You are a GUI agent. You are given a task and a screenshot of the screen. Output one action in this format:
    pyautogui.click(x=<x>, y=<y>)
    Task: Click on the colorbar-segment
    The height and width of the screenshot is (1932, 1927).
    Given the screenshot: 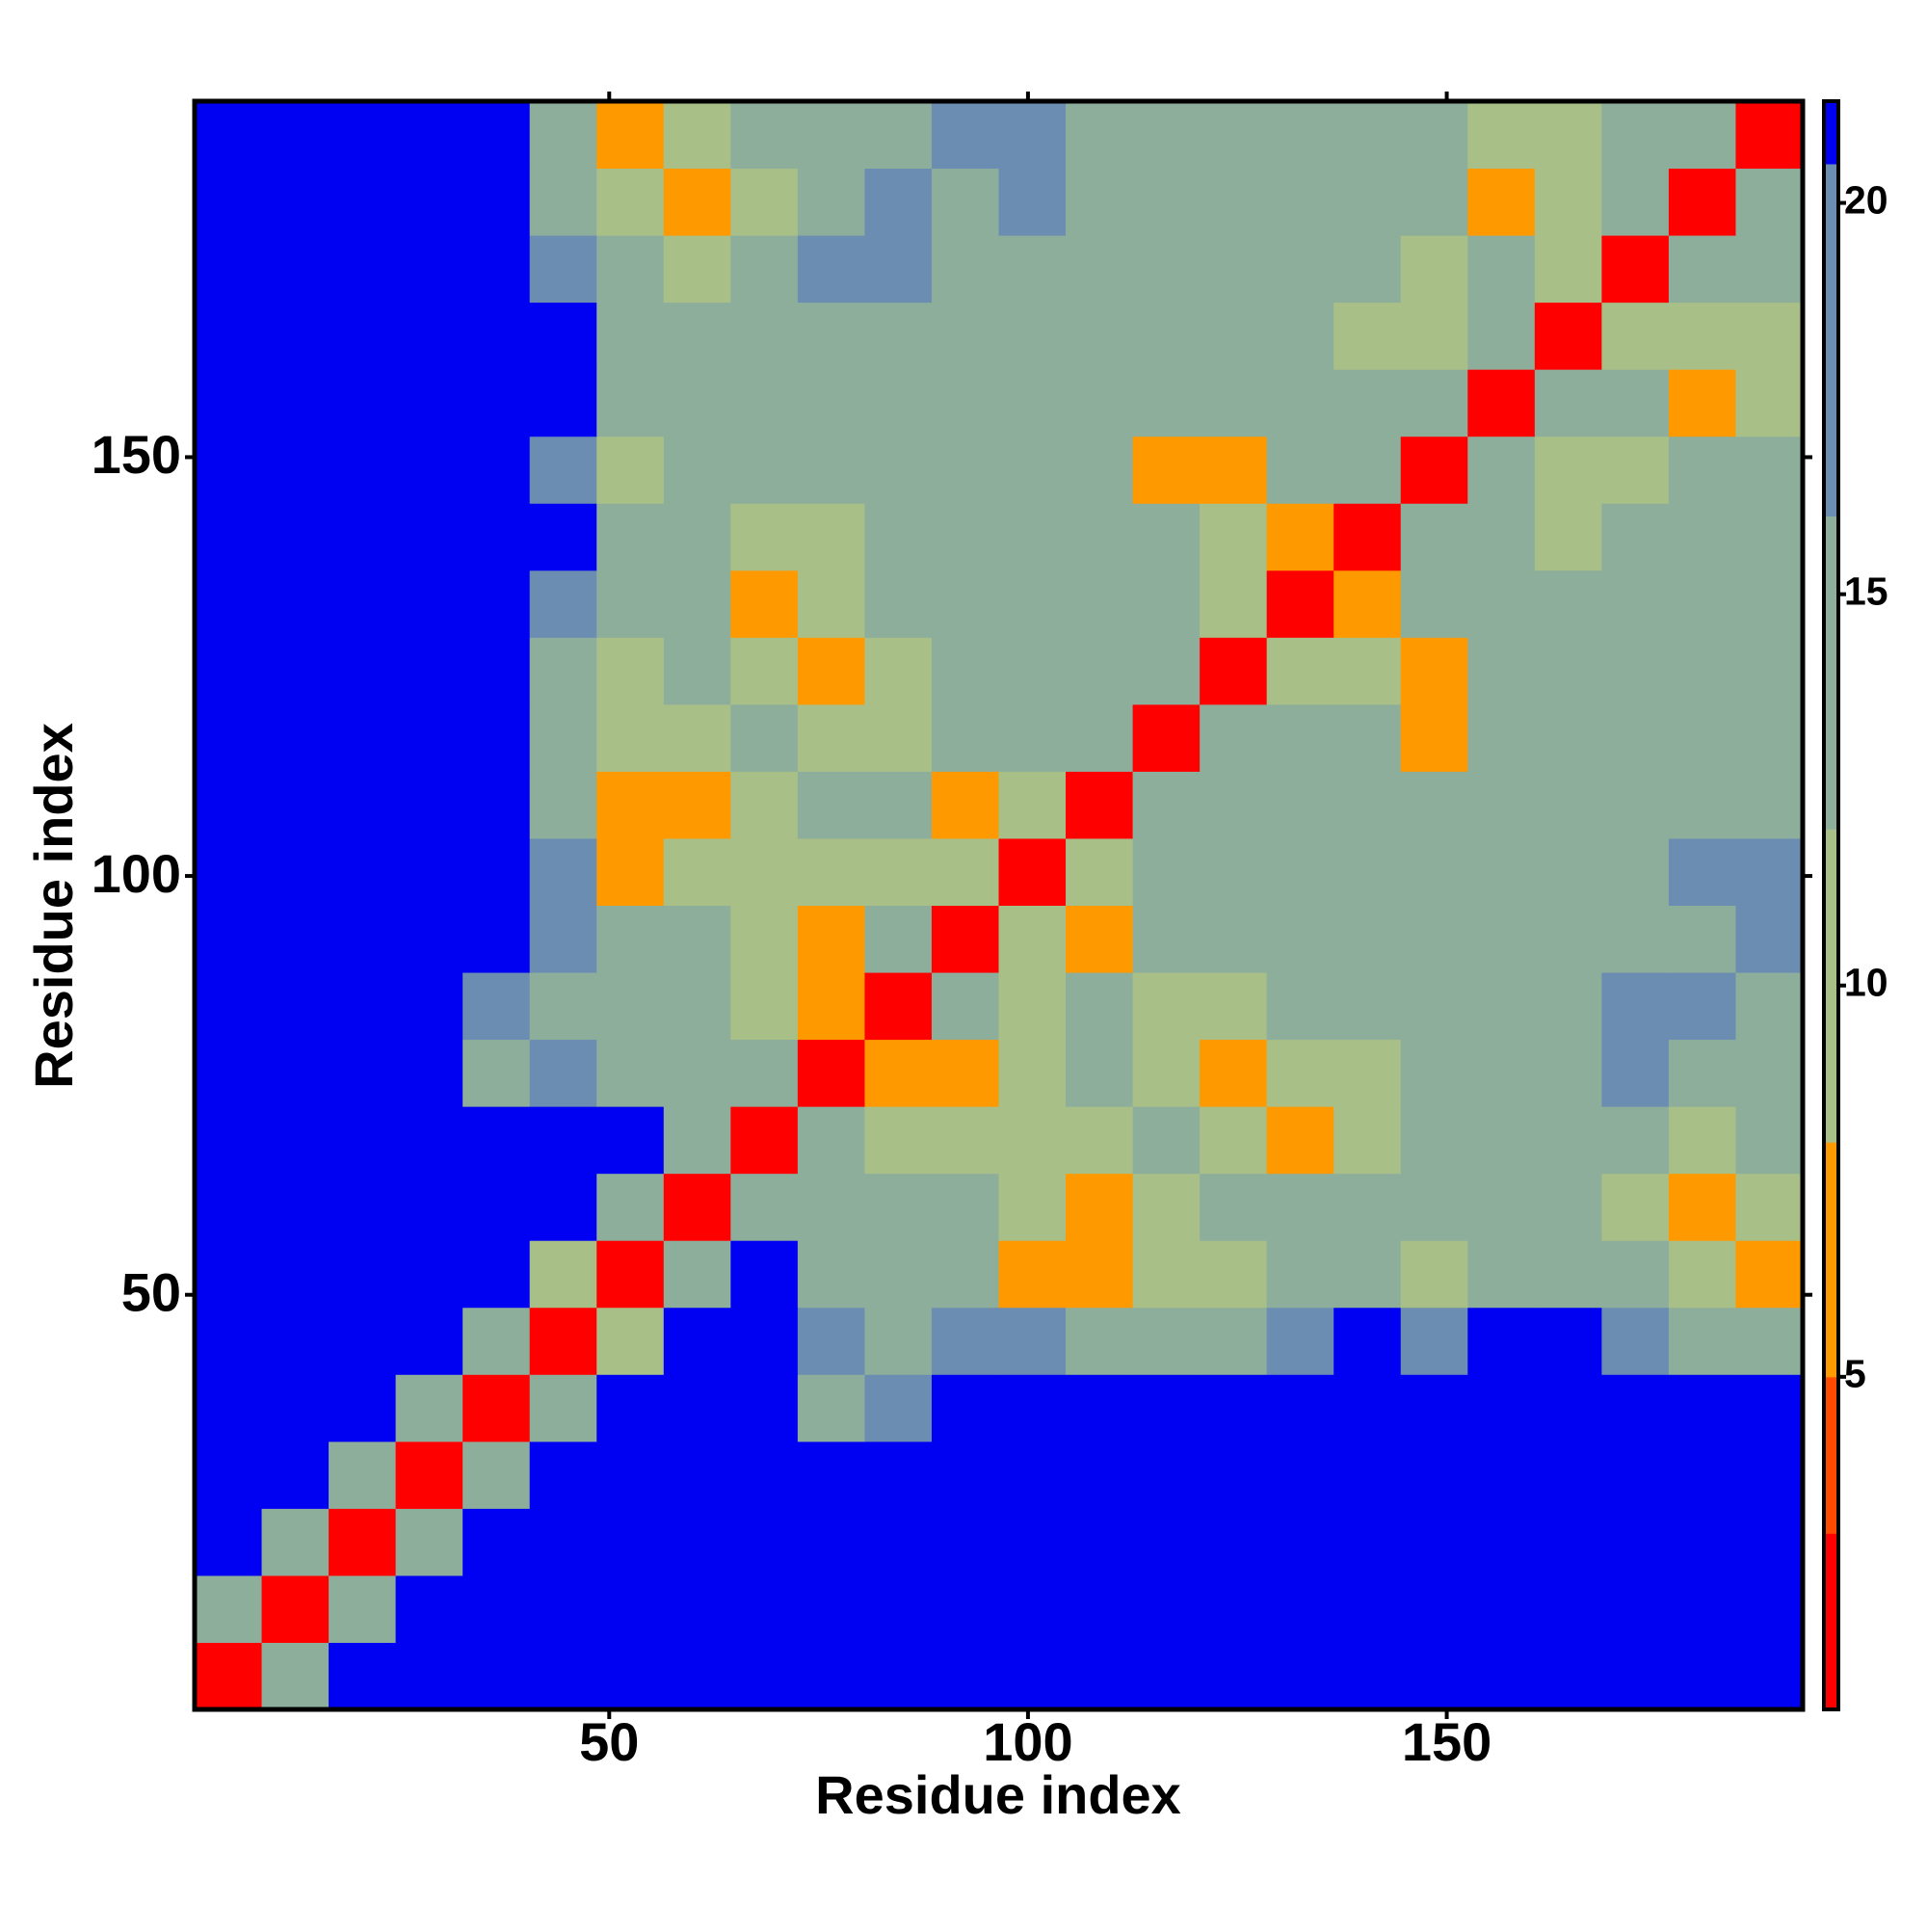 What is the action you would take?
    pyautogui.click(x=1831, y=133)
    